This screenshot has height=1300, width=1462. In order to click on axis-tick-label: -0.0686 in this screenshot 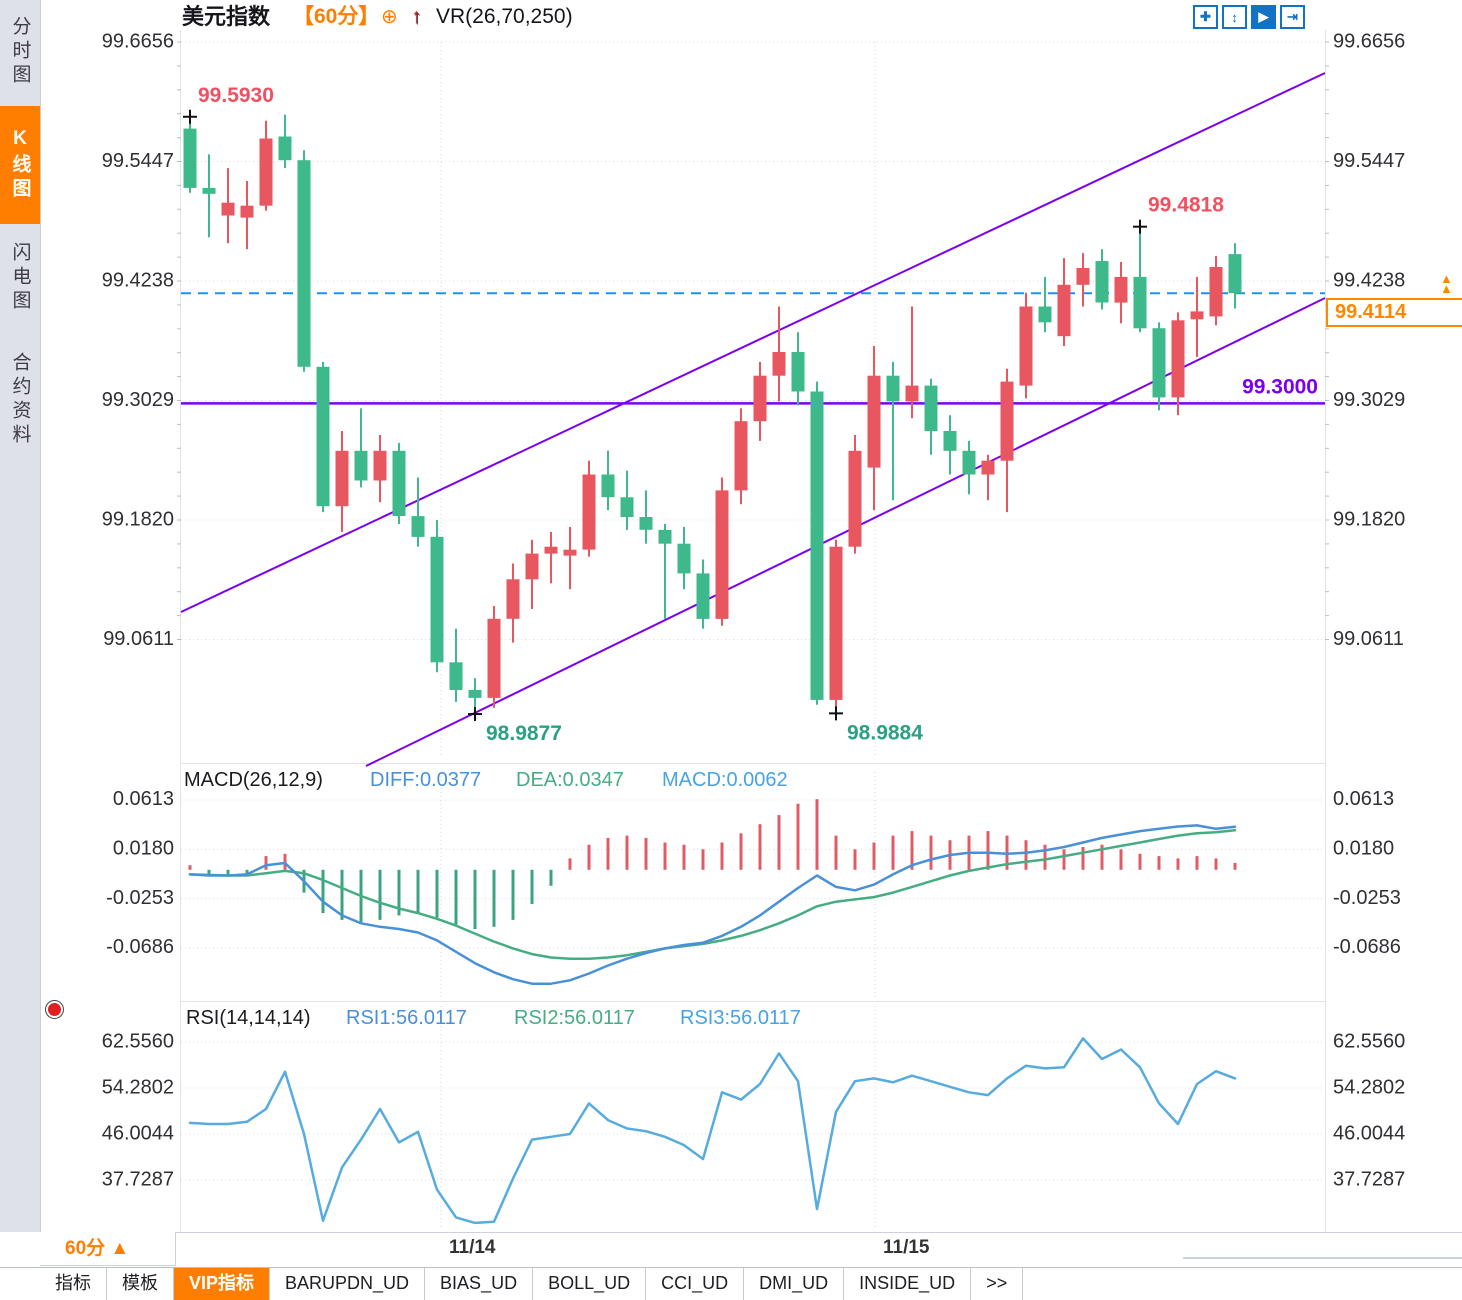, I will do `click(1367, 947)`.